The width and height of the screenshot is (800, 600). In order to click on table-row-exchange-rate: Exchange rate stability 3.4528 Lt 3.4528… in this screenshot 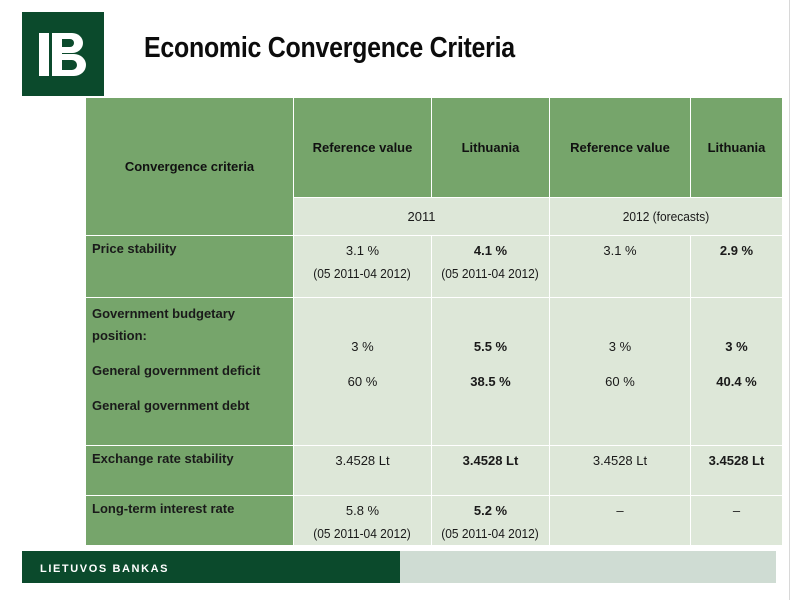, I will do `click(434, 470)`.